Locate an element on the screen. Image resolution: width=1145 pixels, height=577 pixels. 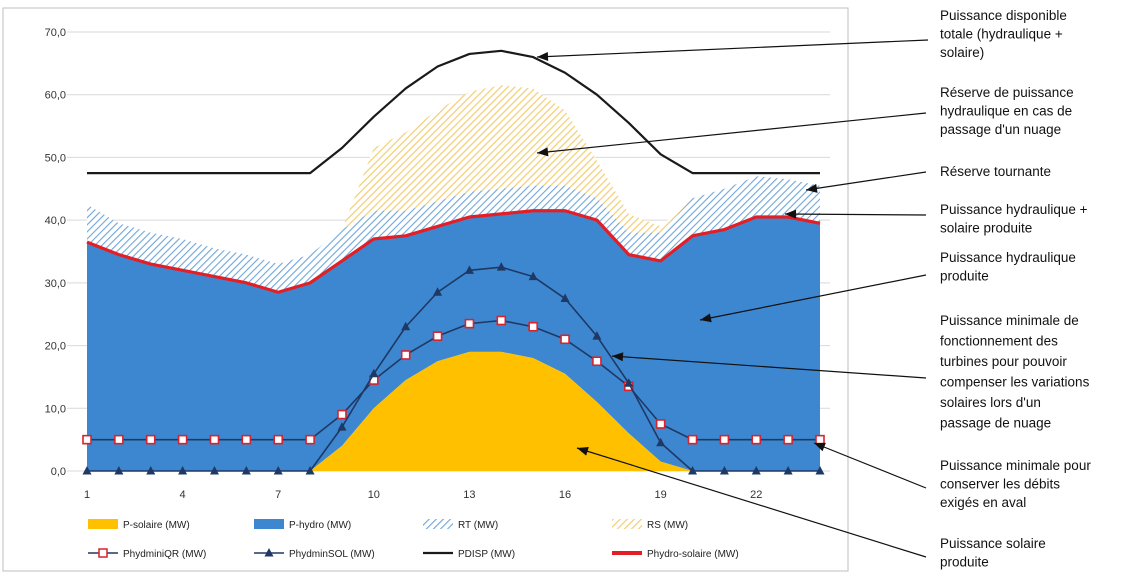
legend-label: RT (MW) is located at coordinates (478, 525).